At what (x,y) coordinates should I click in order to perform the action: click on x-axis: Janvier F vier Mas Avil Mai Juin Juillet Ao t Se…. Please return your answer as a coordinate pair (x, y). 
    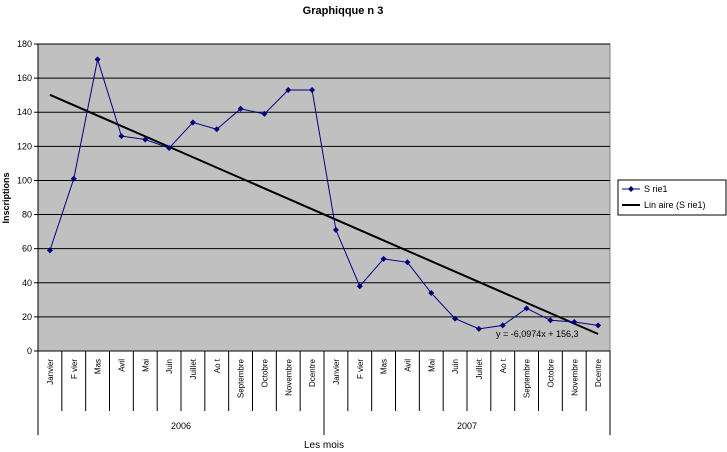
    Looking at the image, I should click on (324, 392).